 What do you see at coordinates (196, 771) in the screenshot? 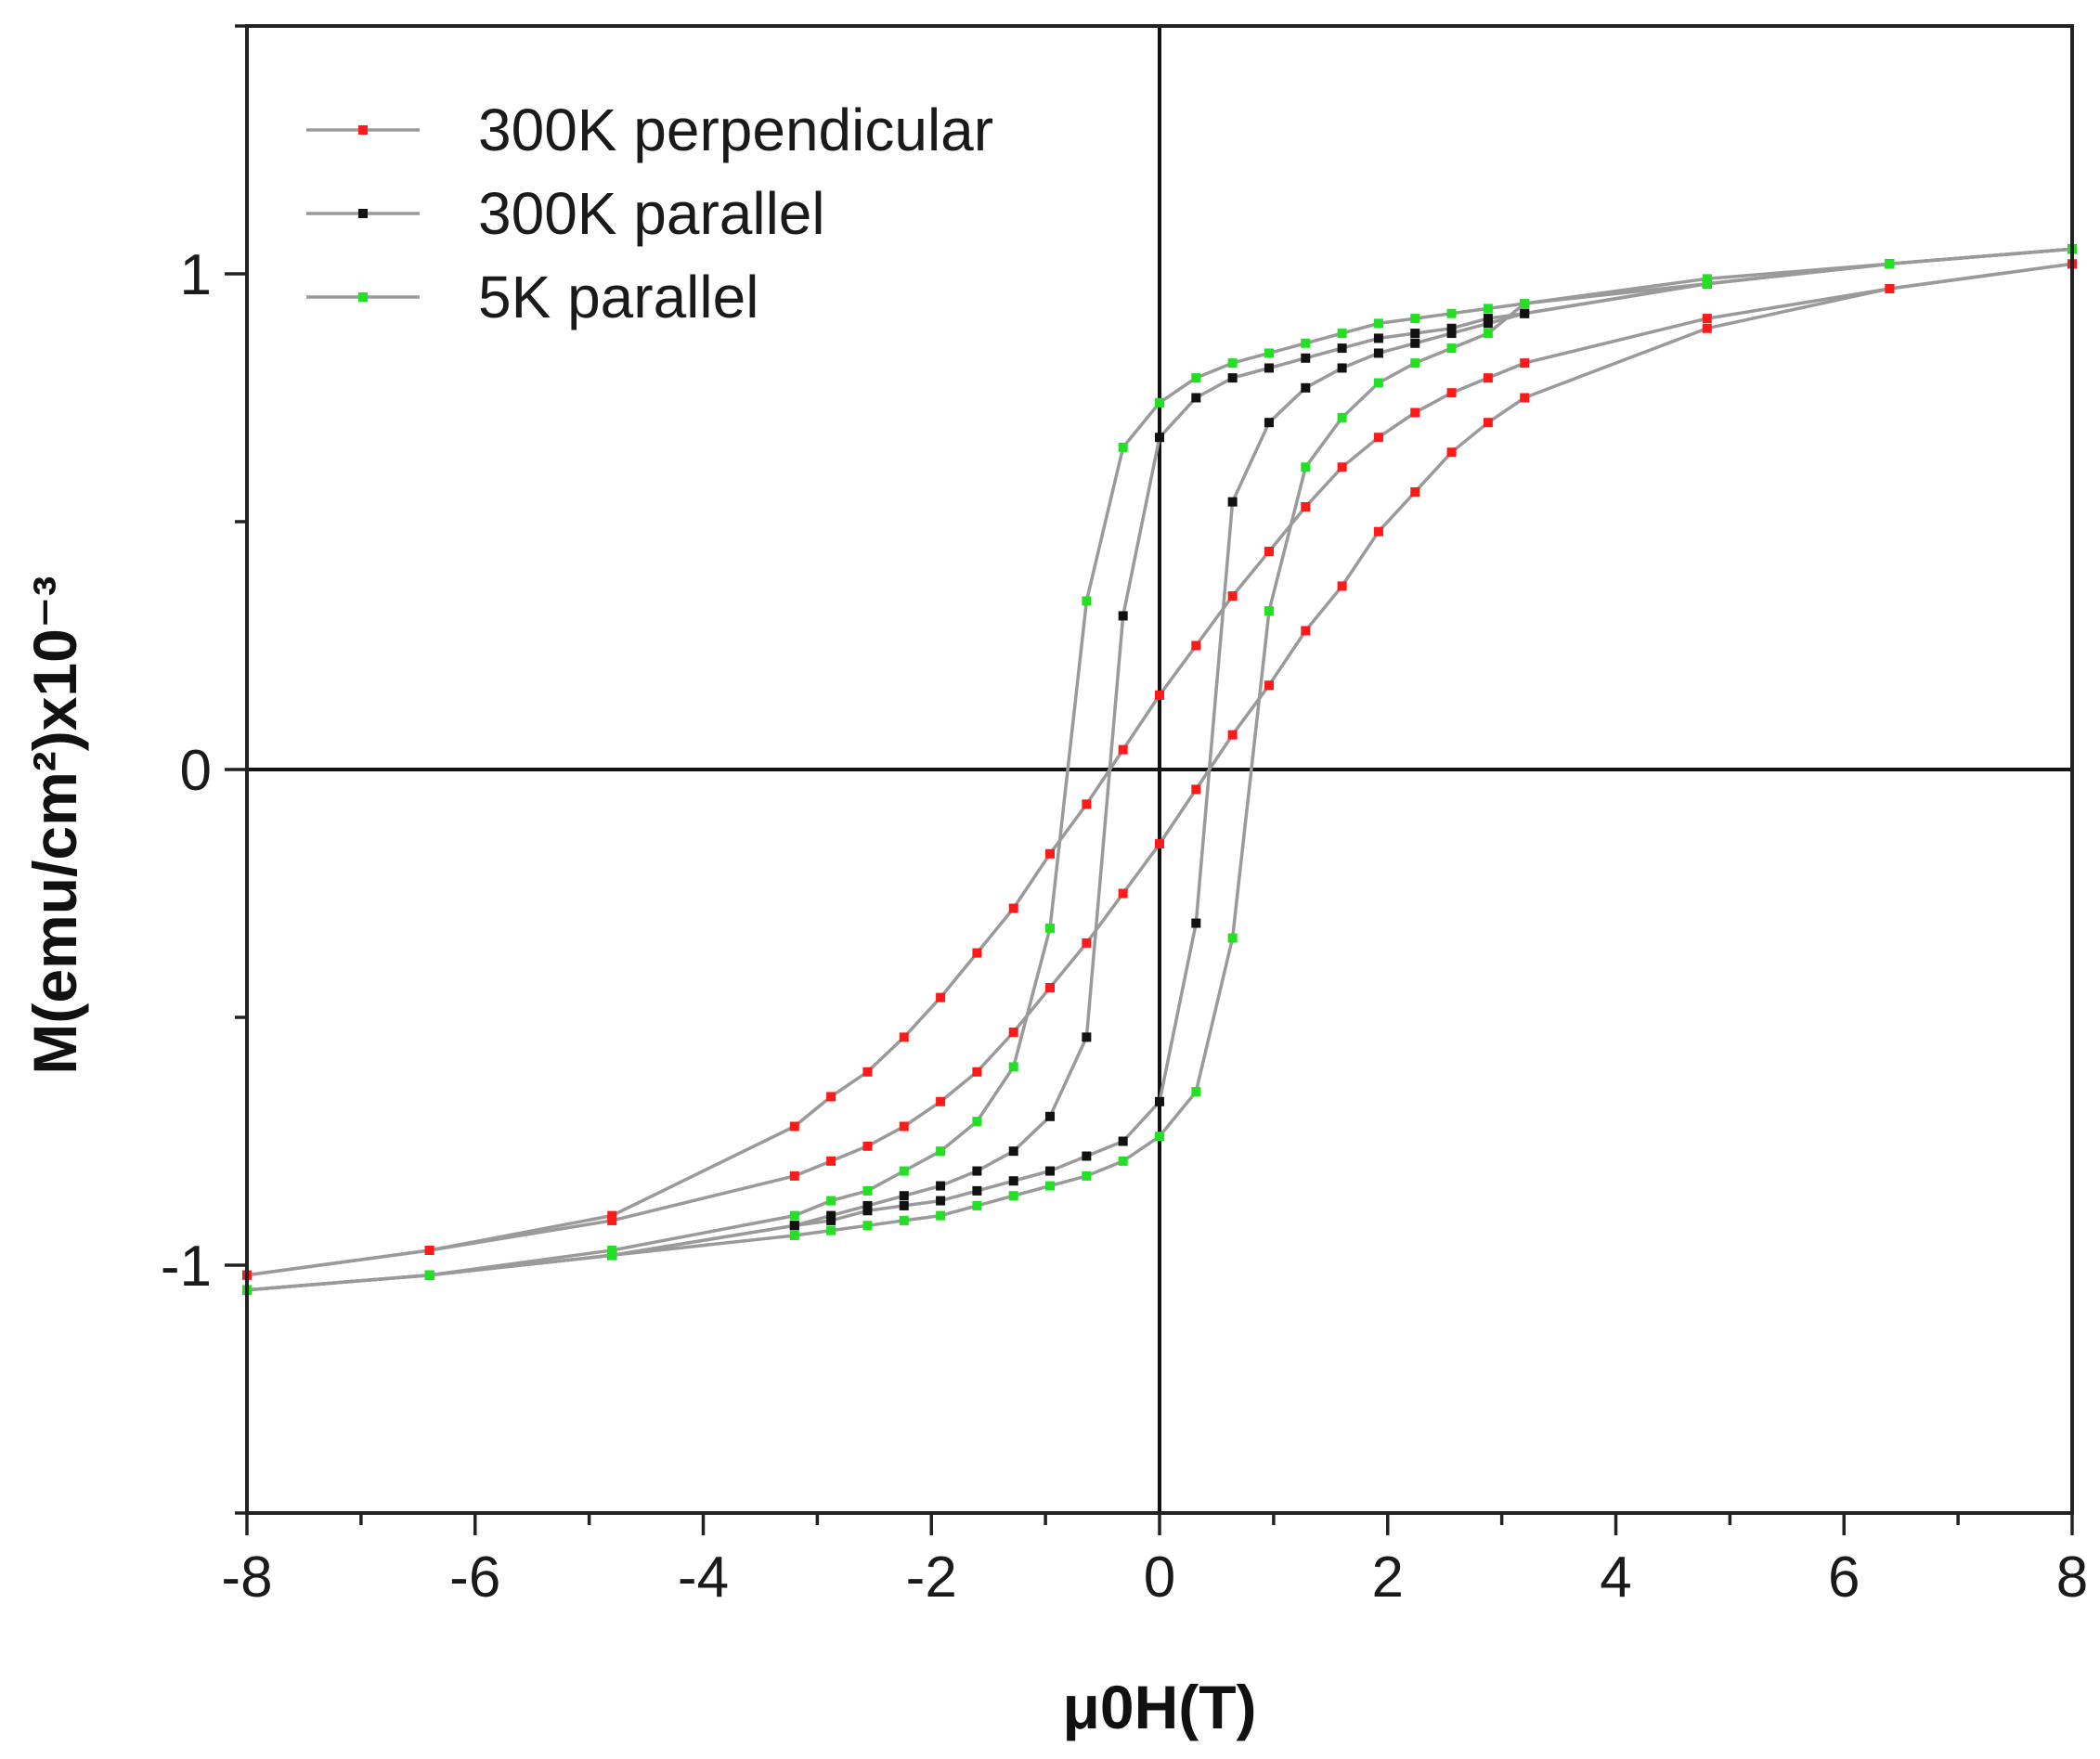
I see `y-tick-label: 0` at bounding box center [196, 771].